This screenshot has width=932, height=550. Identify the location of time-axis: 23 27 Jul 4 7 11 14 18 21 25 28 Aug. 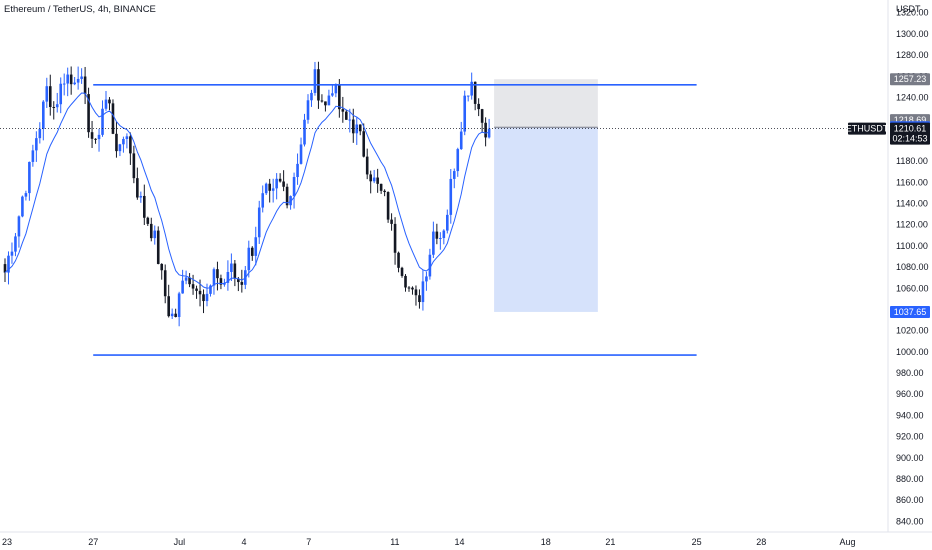
(466, 539).